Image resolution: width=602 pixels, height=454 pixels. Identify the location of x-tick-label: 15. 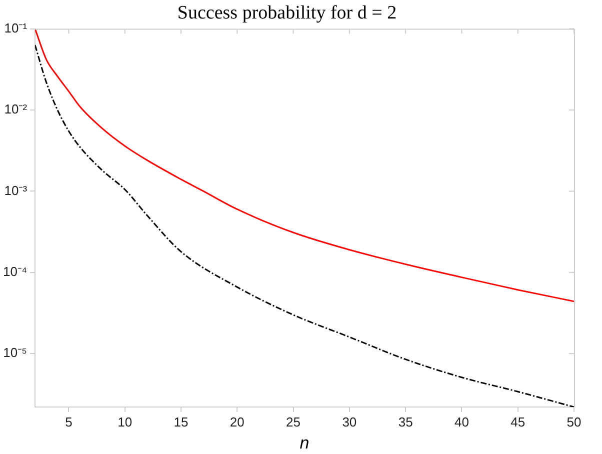
(181, 422).